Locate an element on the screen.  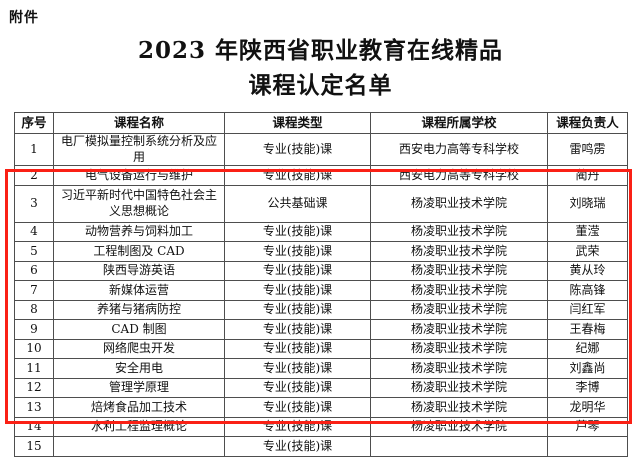
cell-leader: 雷鸣雳 is located at coordinates (587, 149).